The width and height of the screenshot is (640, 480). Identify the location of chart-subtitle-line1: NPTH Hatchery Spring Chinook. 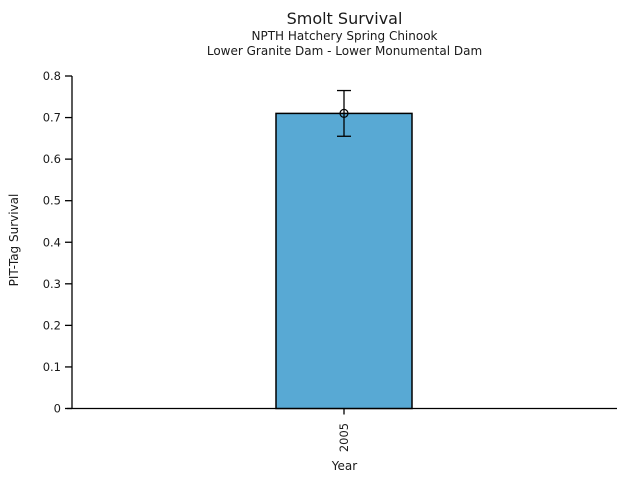
(344, 36).